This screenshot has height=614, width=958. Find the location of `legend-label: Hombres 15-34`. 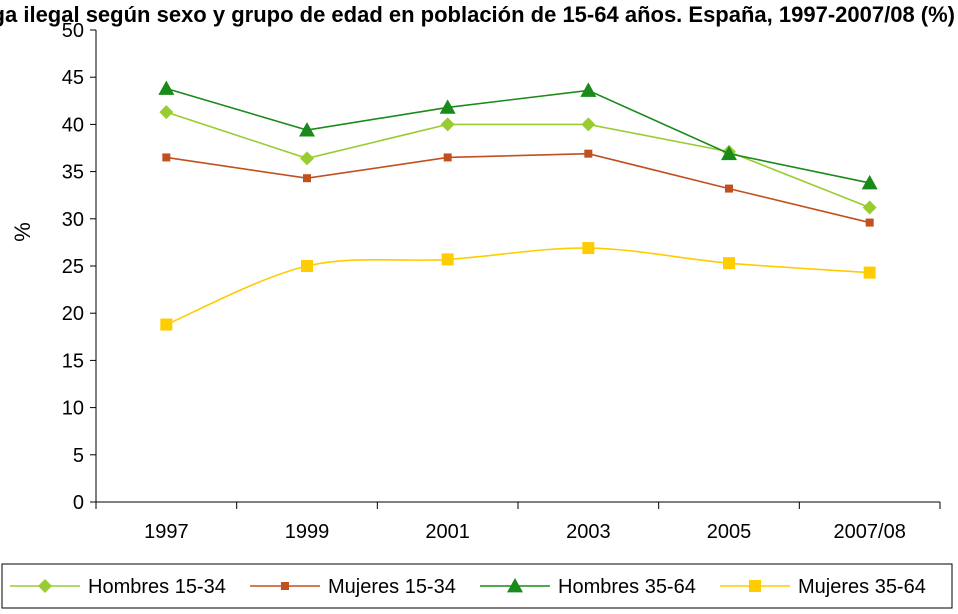

legend-label: Hombres 15-34 is located at coordinates (157, 587).